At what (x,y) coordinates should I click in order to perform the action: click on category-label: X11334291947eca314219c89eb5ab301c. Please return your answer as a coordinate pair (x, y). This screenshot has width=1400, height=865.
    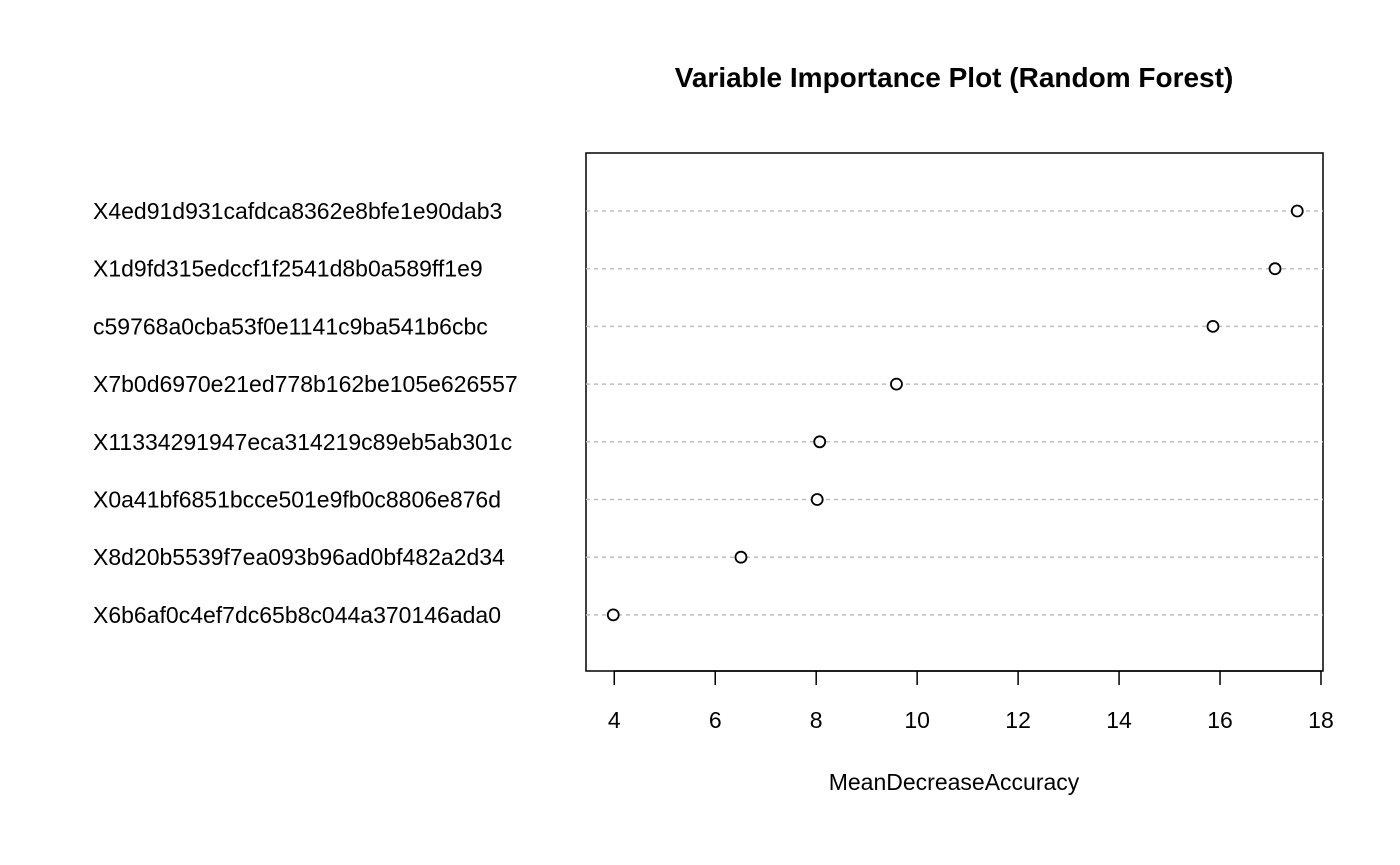
    Looking at the image, I should click on (302, 442).